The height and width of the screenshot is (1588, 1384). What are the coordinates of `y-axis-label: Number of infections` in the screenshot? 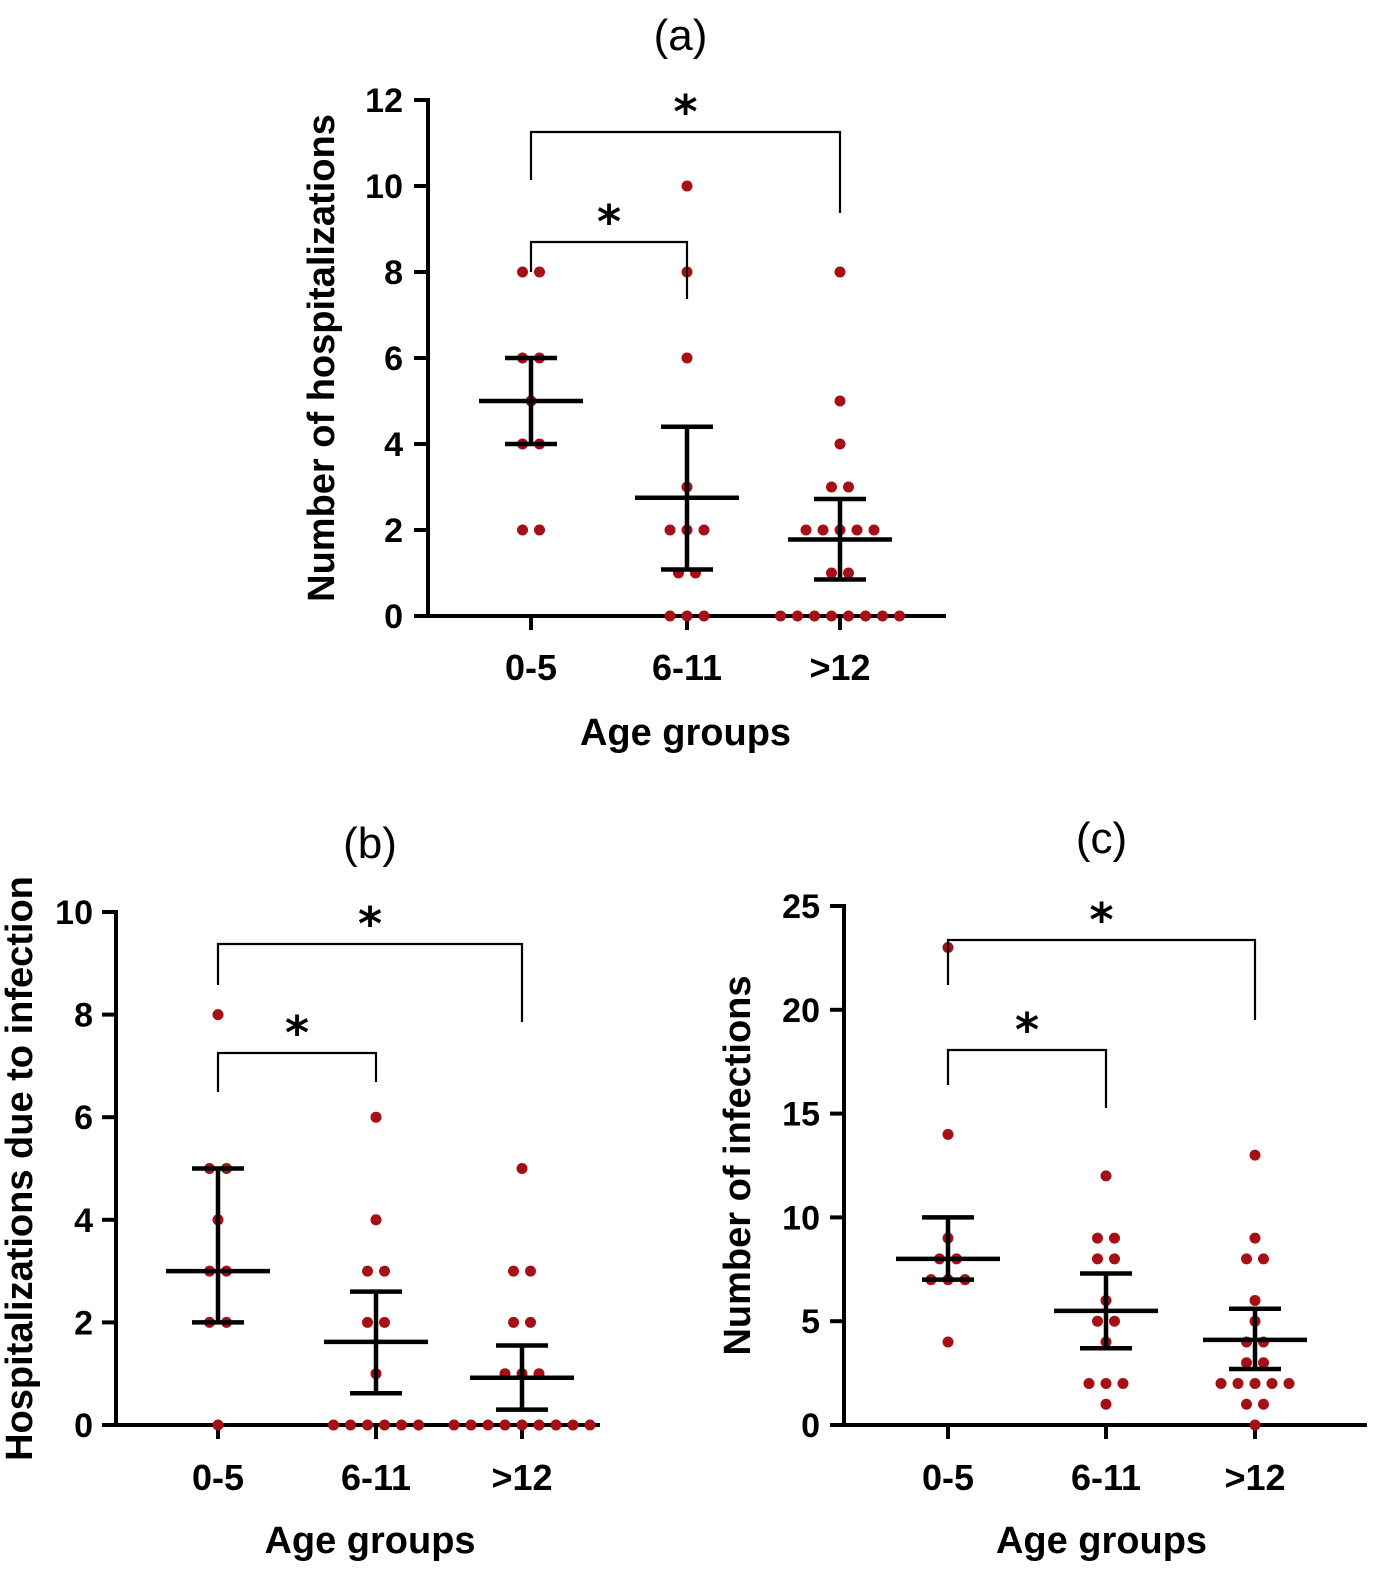 It's located at (738, 1165).